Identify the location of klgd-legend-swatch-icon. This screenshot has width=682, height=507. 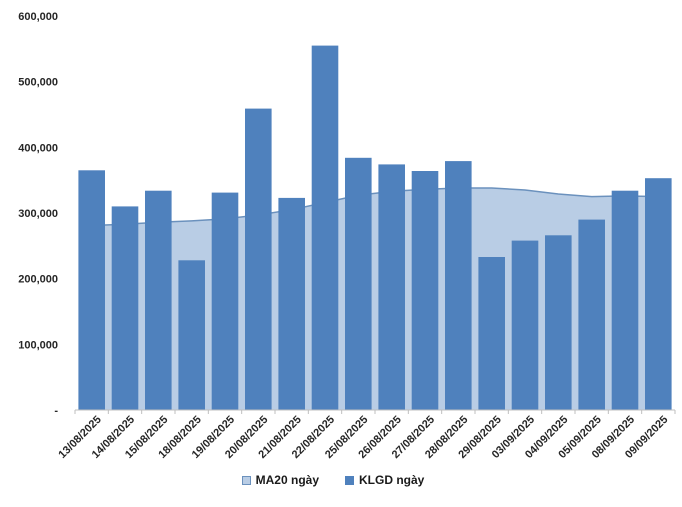
(349, 480).